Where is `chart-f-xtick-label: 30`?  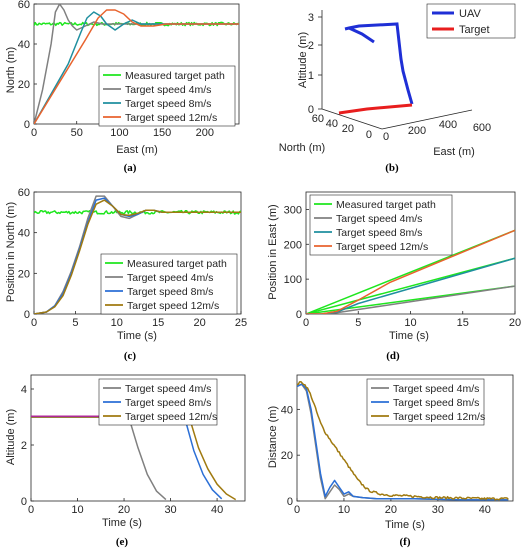 chart-f-xtick-label: 30 is located at coordinates (438, 510).